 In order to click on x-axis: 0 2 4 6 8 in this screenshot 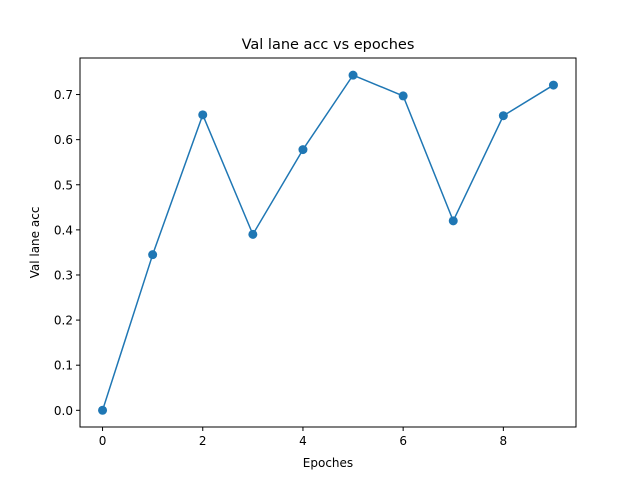, I will do `click(303, 437)`.